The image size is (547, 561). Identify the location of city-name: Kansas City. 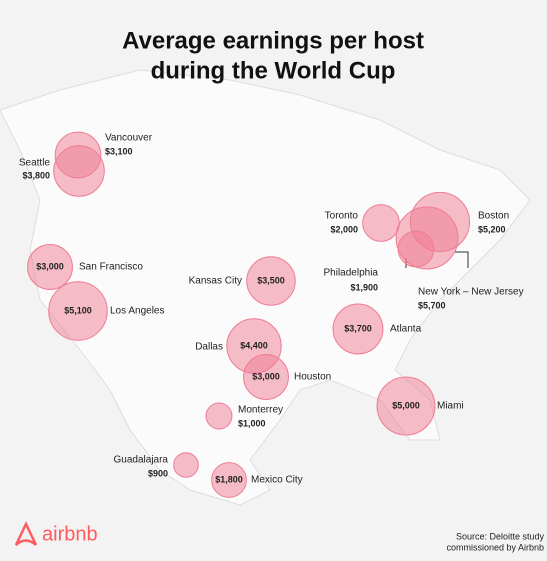
(215, 281).